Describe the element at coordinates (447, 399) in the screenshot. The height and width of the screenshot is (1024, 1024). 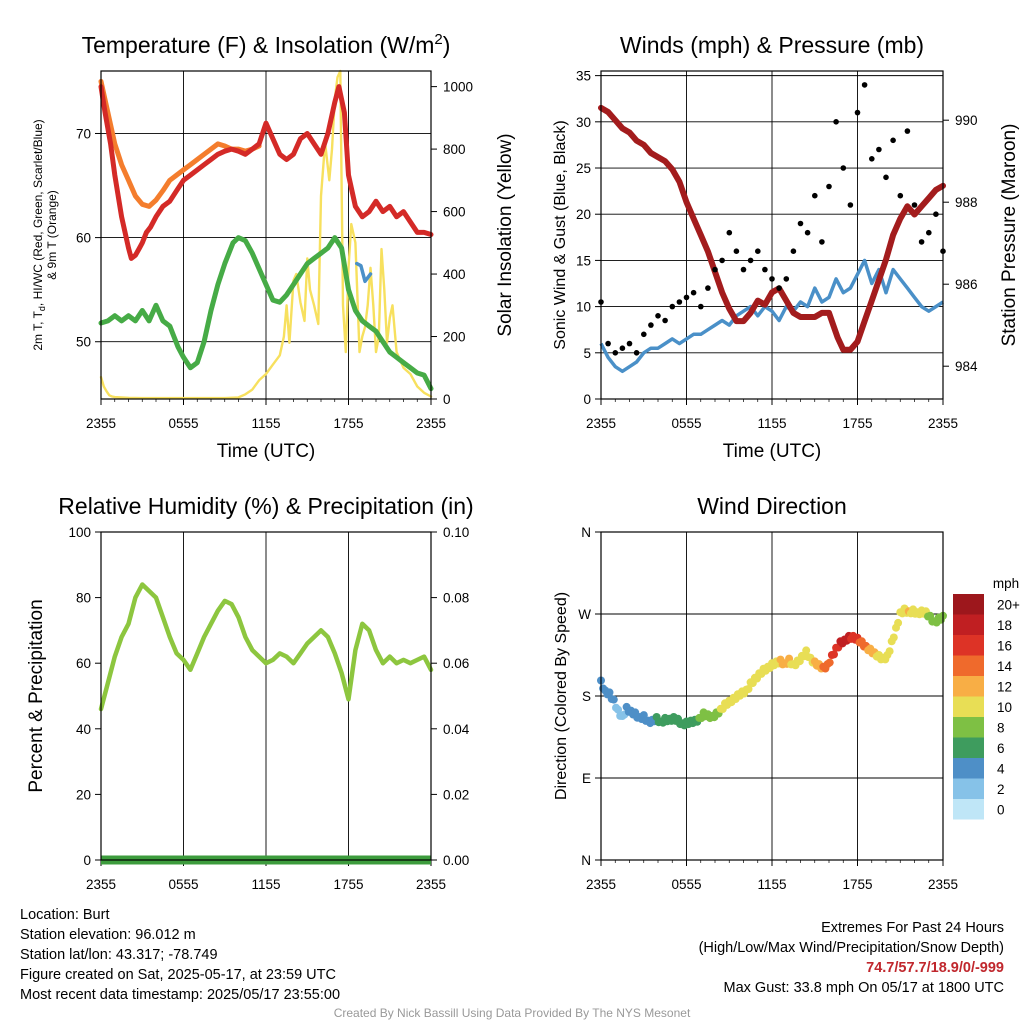
I see `temp-chart-ytick-right-label: 0` at that location.